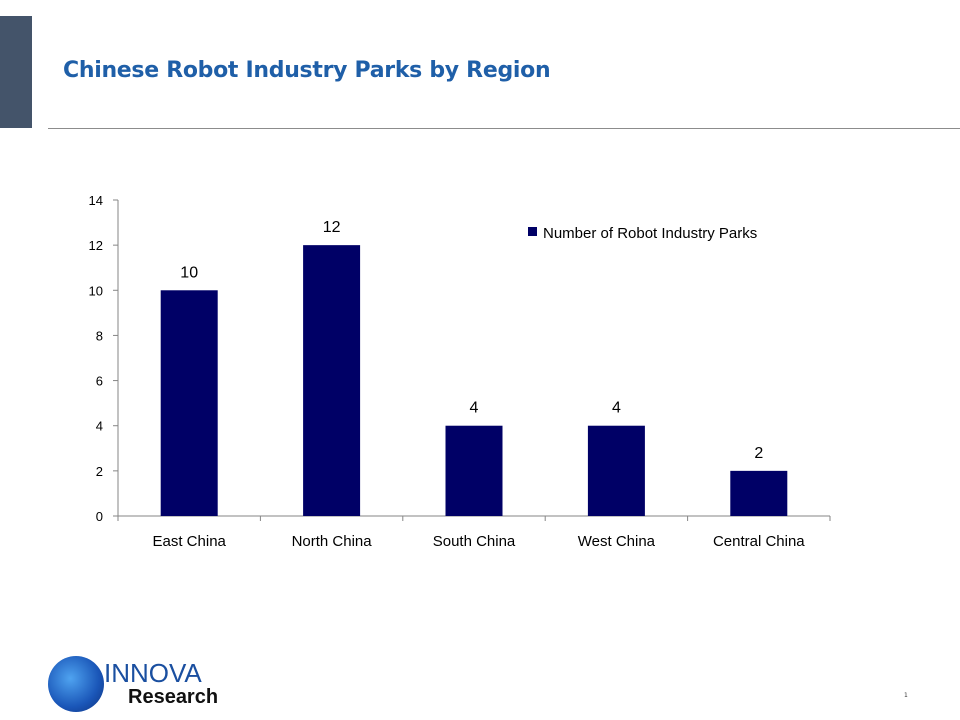 The image size is (960, 720). I want to click on data-label: 12, so click(332, 227).